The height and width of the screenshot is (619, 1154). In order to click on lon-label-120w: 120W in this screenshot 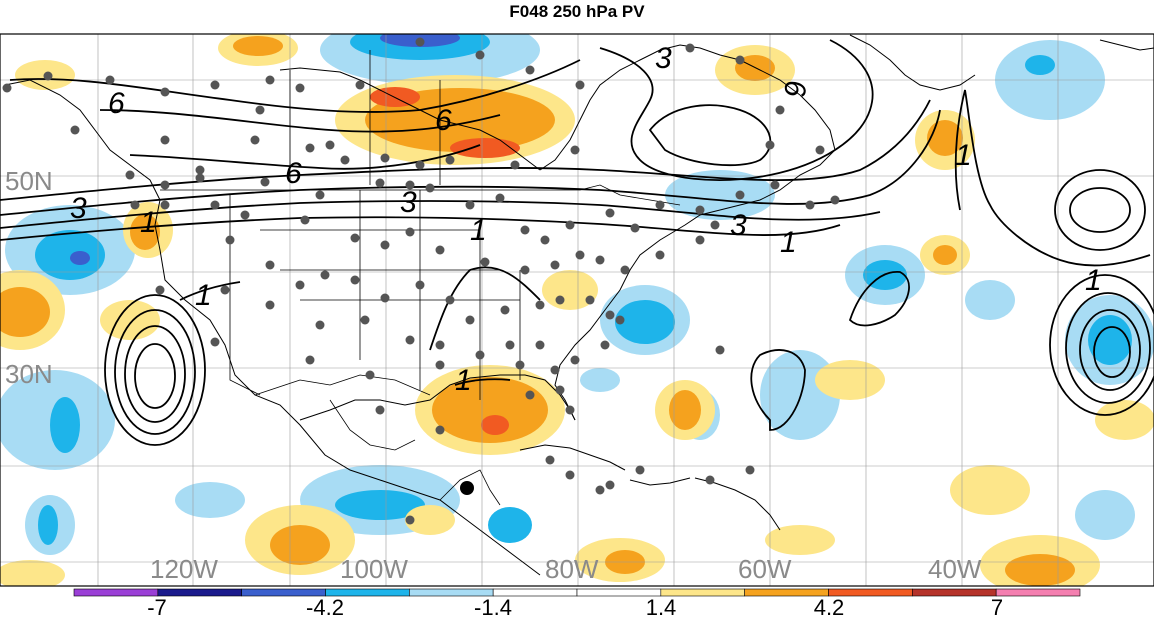, I will do `click(184, 569)`.